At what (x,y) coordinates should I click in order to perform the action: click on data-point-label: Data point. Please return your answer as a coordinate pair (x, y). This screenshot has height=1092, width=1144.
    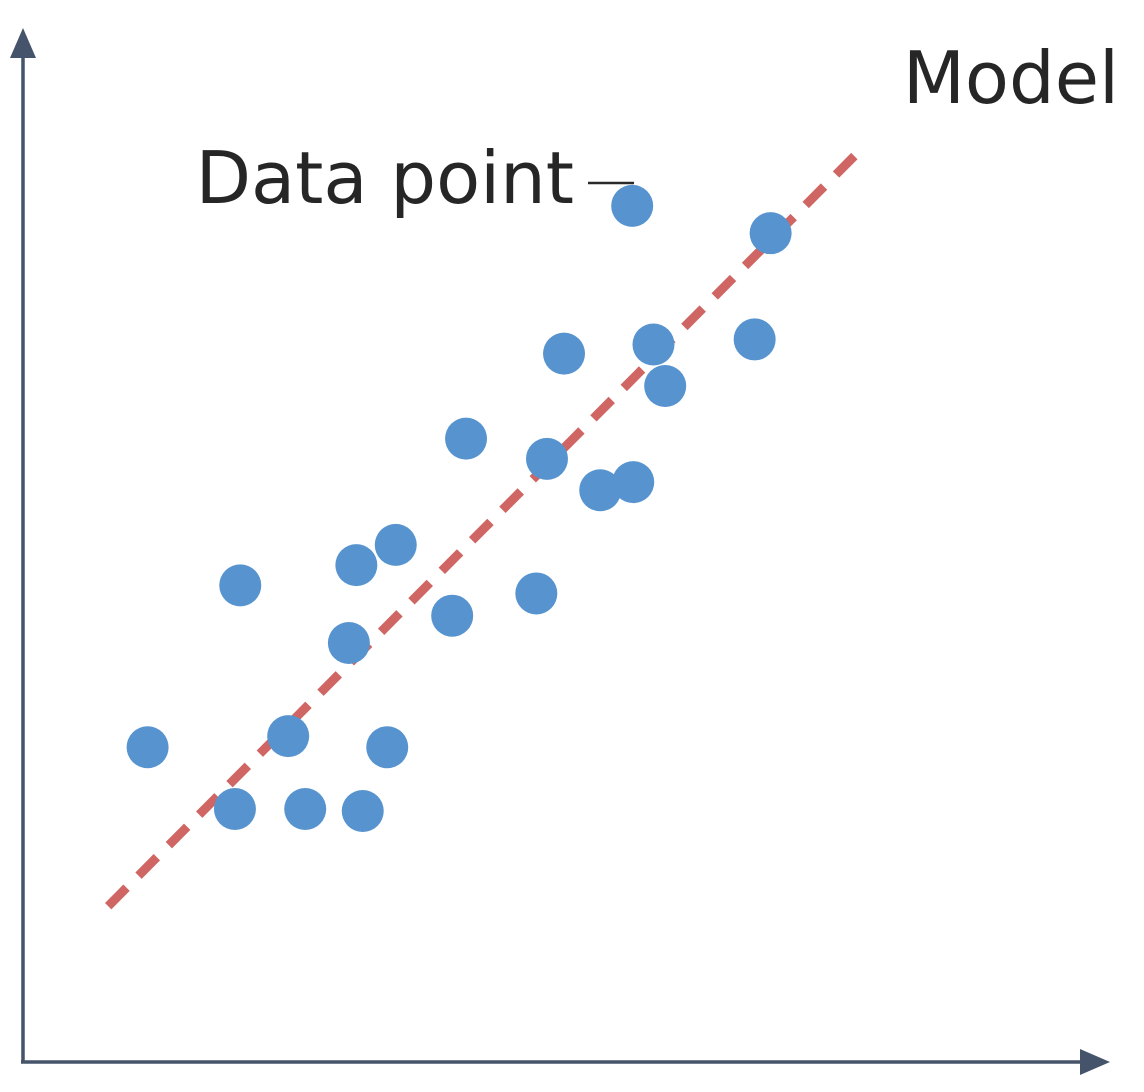
    Looking at the image, I should click on (385, 178).